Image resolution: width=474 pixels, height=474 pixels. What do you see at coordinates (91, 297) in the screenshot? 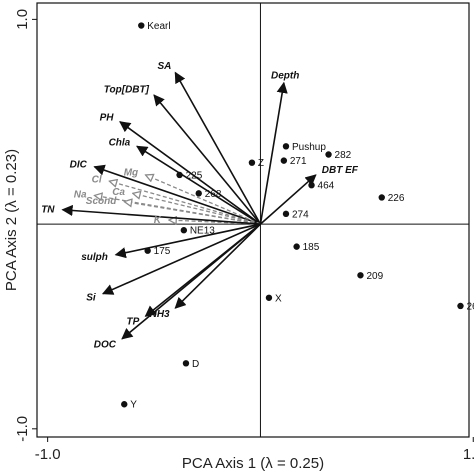
I see `vector-label-si: Si` at bounding box center [91, 297].